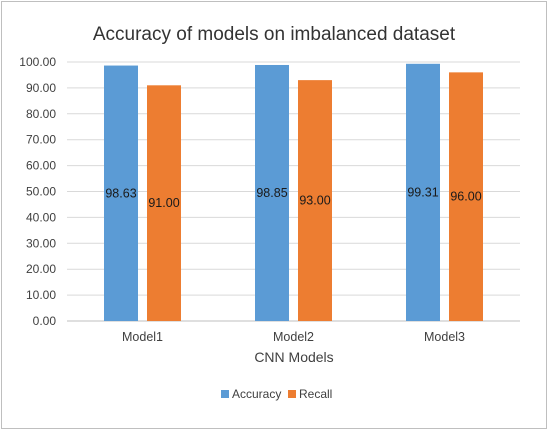 Image resolution: width=550 pixels, height=432 pixels. Describe the element at coordinates (45, 321) in the screenshot. I see `y-tick-label: 0.00` at that location.